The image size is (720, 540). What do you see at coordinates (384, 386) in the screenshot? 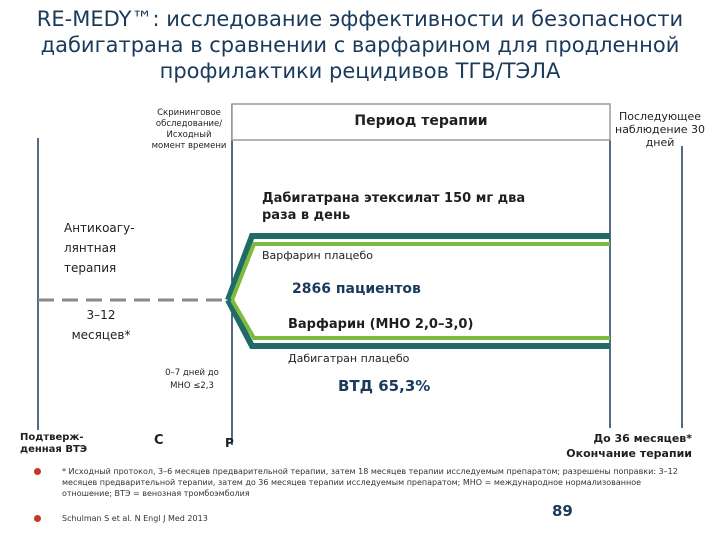
I see `vtd-label: ВТД 65,3%` at bounding box center [384, 386].